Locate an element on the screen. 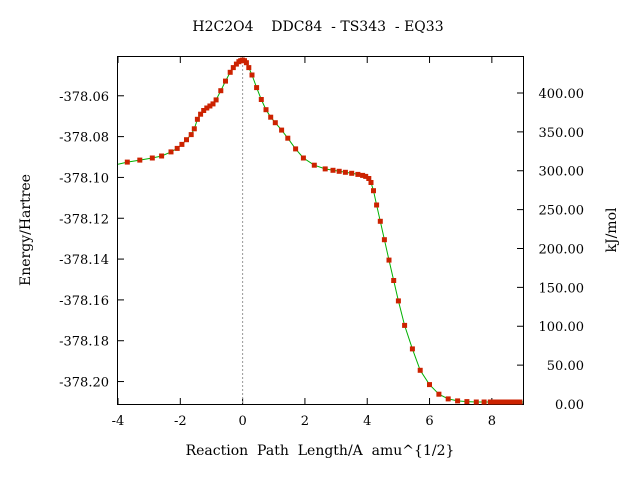 The image size is (640, 480). y-tick-label: -378.06 is located at coordinates (84, 97).